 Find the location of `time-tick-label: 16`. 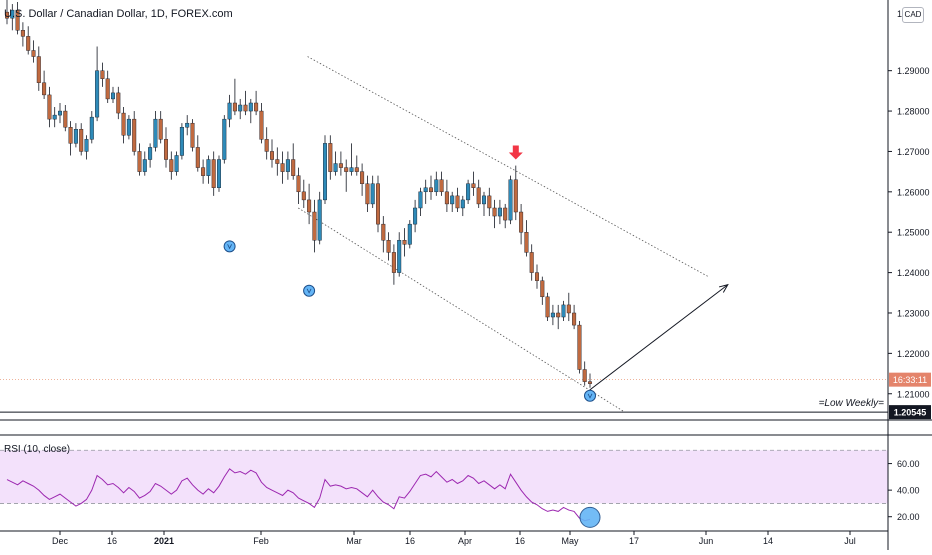

time-tick-label: 16 is located at coordinates (520, 541).